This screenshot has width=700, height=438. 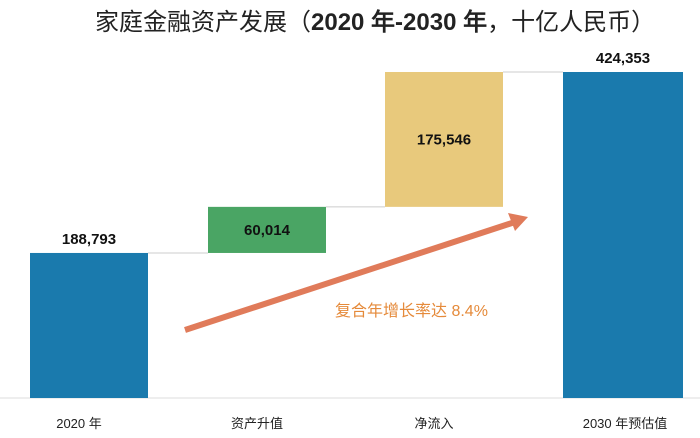 I want to click on category-label: 2030 年预估值, so click(x=625, y=423).